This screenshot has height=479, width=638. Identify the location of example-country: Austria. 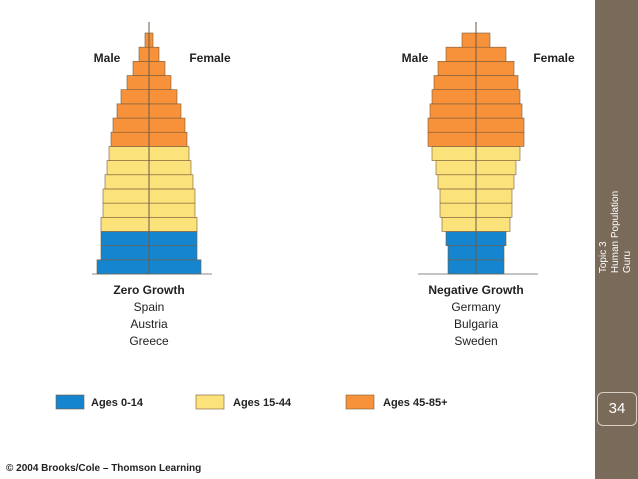
(149, 324).